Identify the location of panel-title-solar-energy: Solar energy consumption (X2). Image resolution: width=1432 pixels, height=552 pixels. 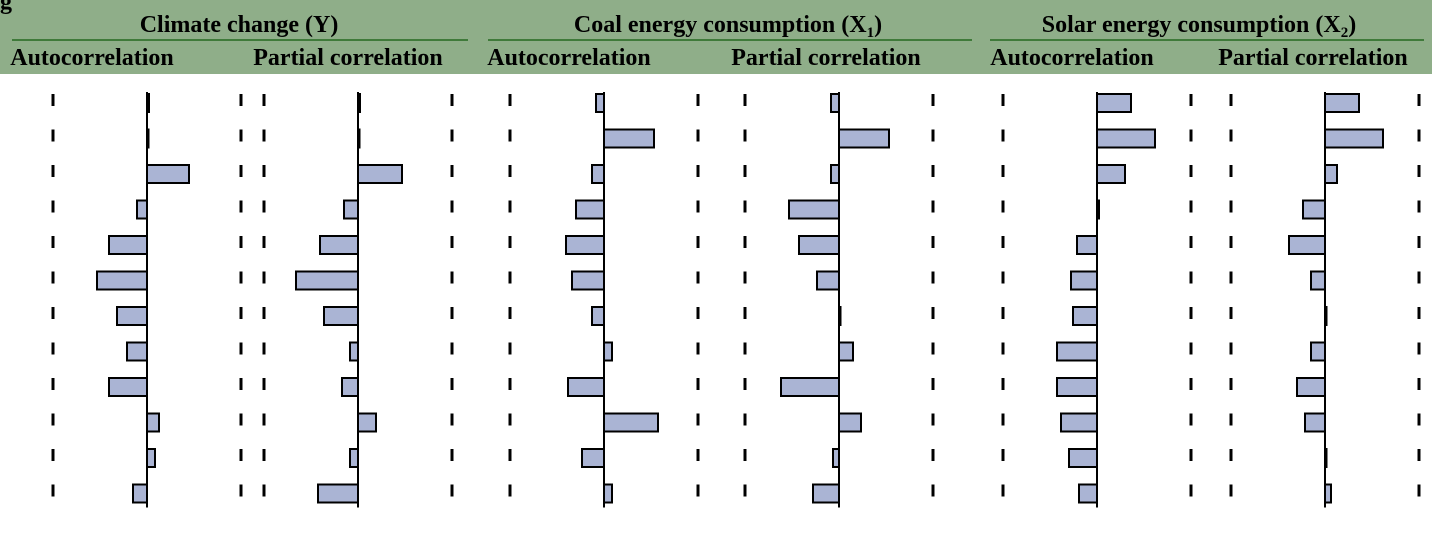
(1199, 26).